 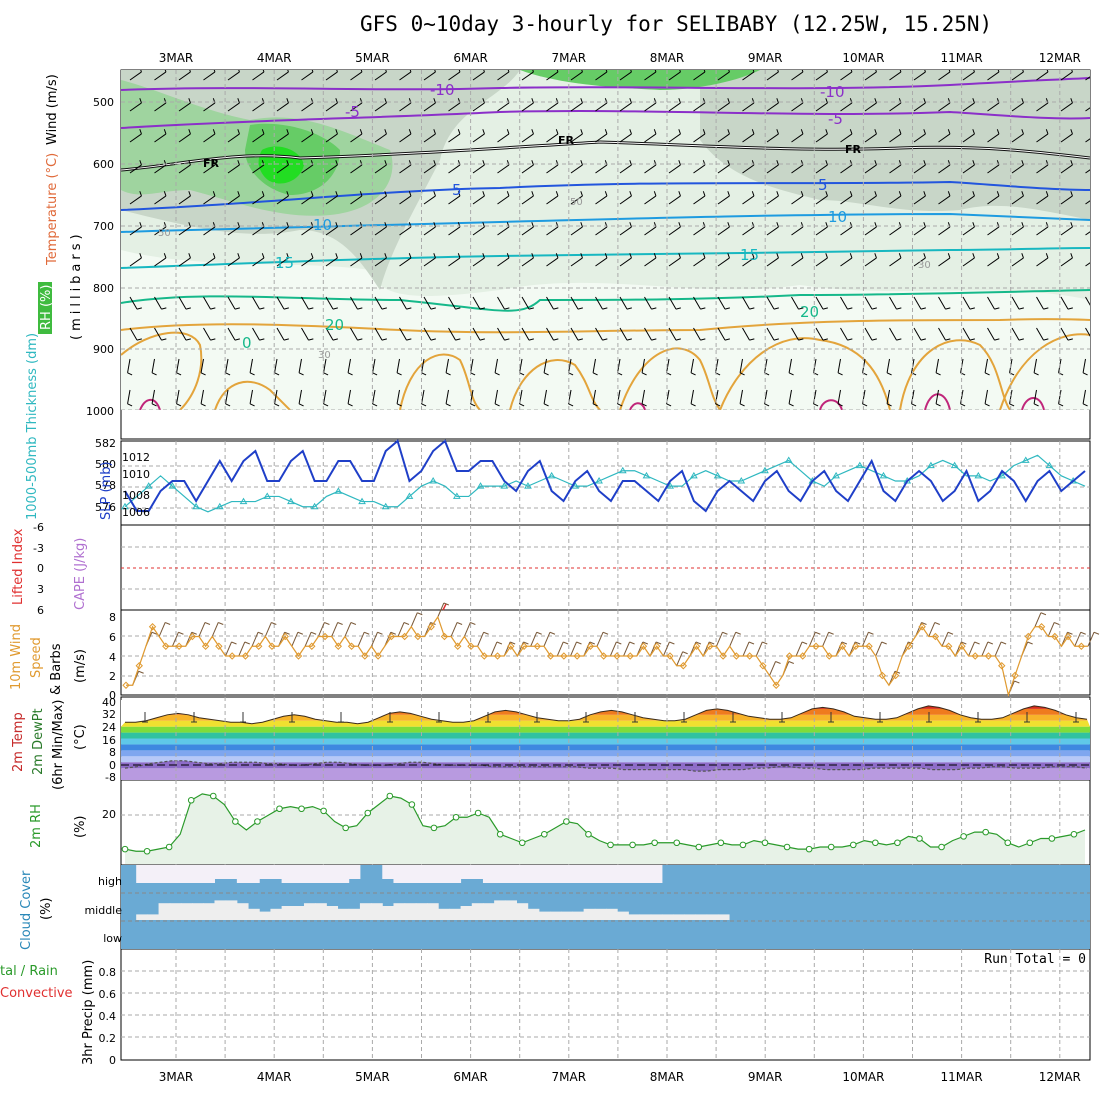 What do you see at coordinates (46, 307) in the screenshot?
I see `rh-axis-label: RH (%)` at bounding box center [46, 307].